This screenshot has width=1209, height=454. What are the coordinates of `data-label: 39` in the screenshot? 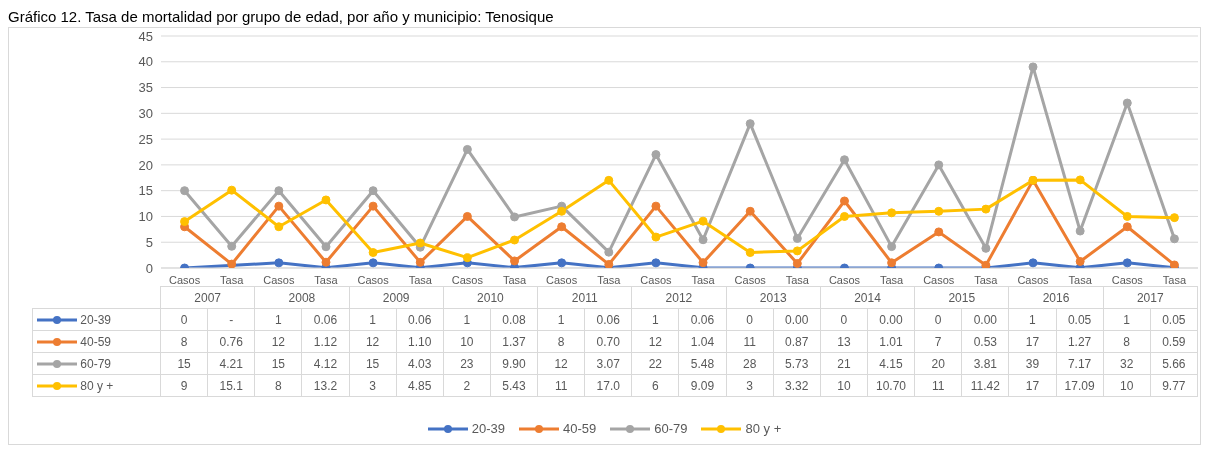 It's located at (1032, 363).